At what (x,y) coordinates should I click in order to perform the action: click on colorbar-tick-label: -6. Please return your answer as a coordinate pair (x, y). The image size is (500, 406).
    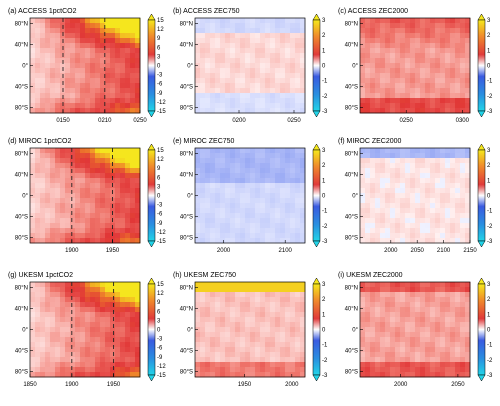
    Looking at the image, I should click on (160, 349).